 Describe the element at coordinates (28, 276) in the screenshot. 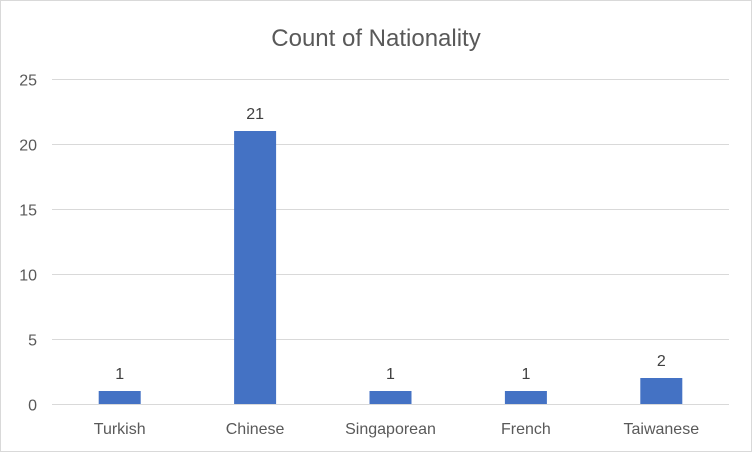

I see `y-tick-label: 10` at that location.